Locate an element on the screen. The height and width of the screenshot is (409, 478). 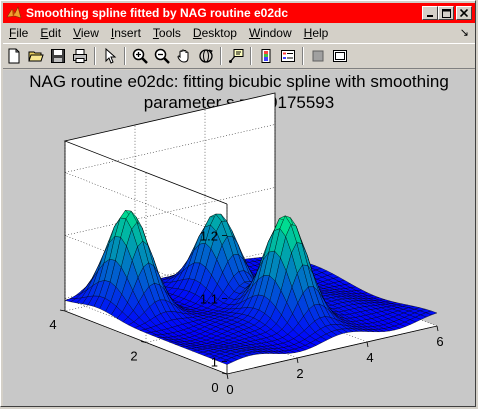
zoom-in-button is located at coordinates (140, 56).